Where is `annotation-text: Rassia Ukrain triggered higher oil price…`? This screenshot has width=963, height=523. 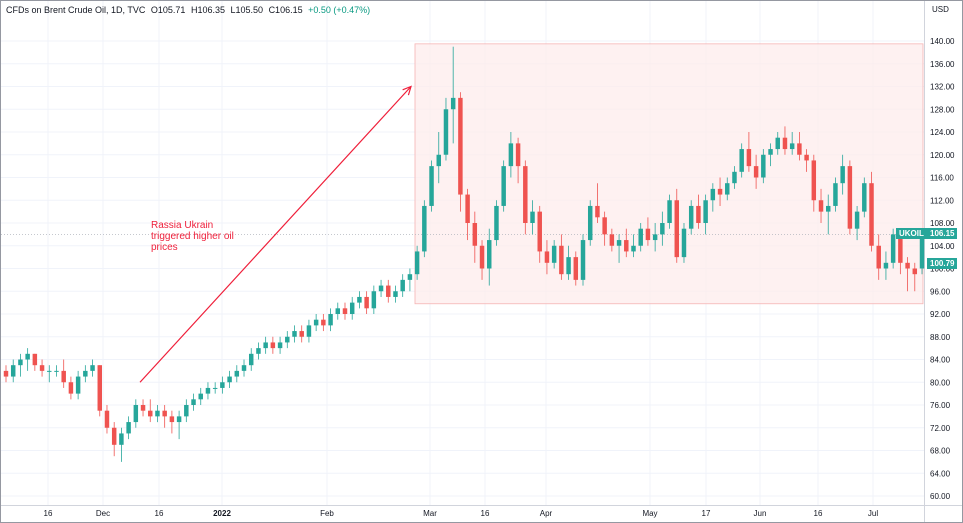
annotation-text: Rassia Ukrain triggered higher oil price… is located at coordinates (206, 236).